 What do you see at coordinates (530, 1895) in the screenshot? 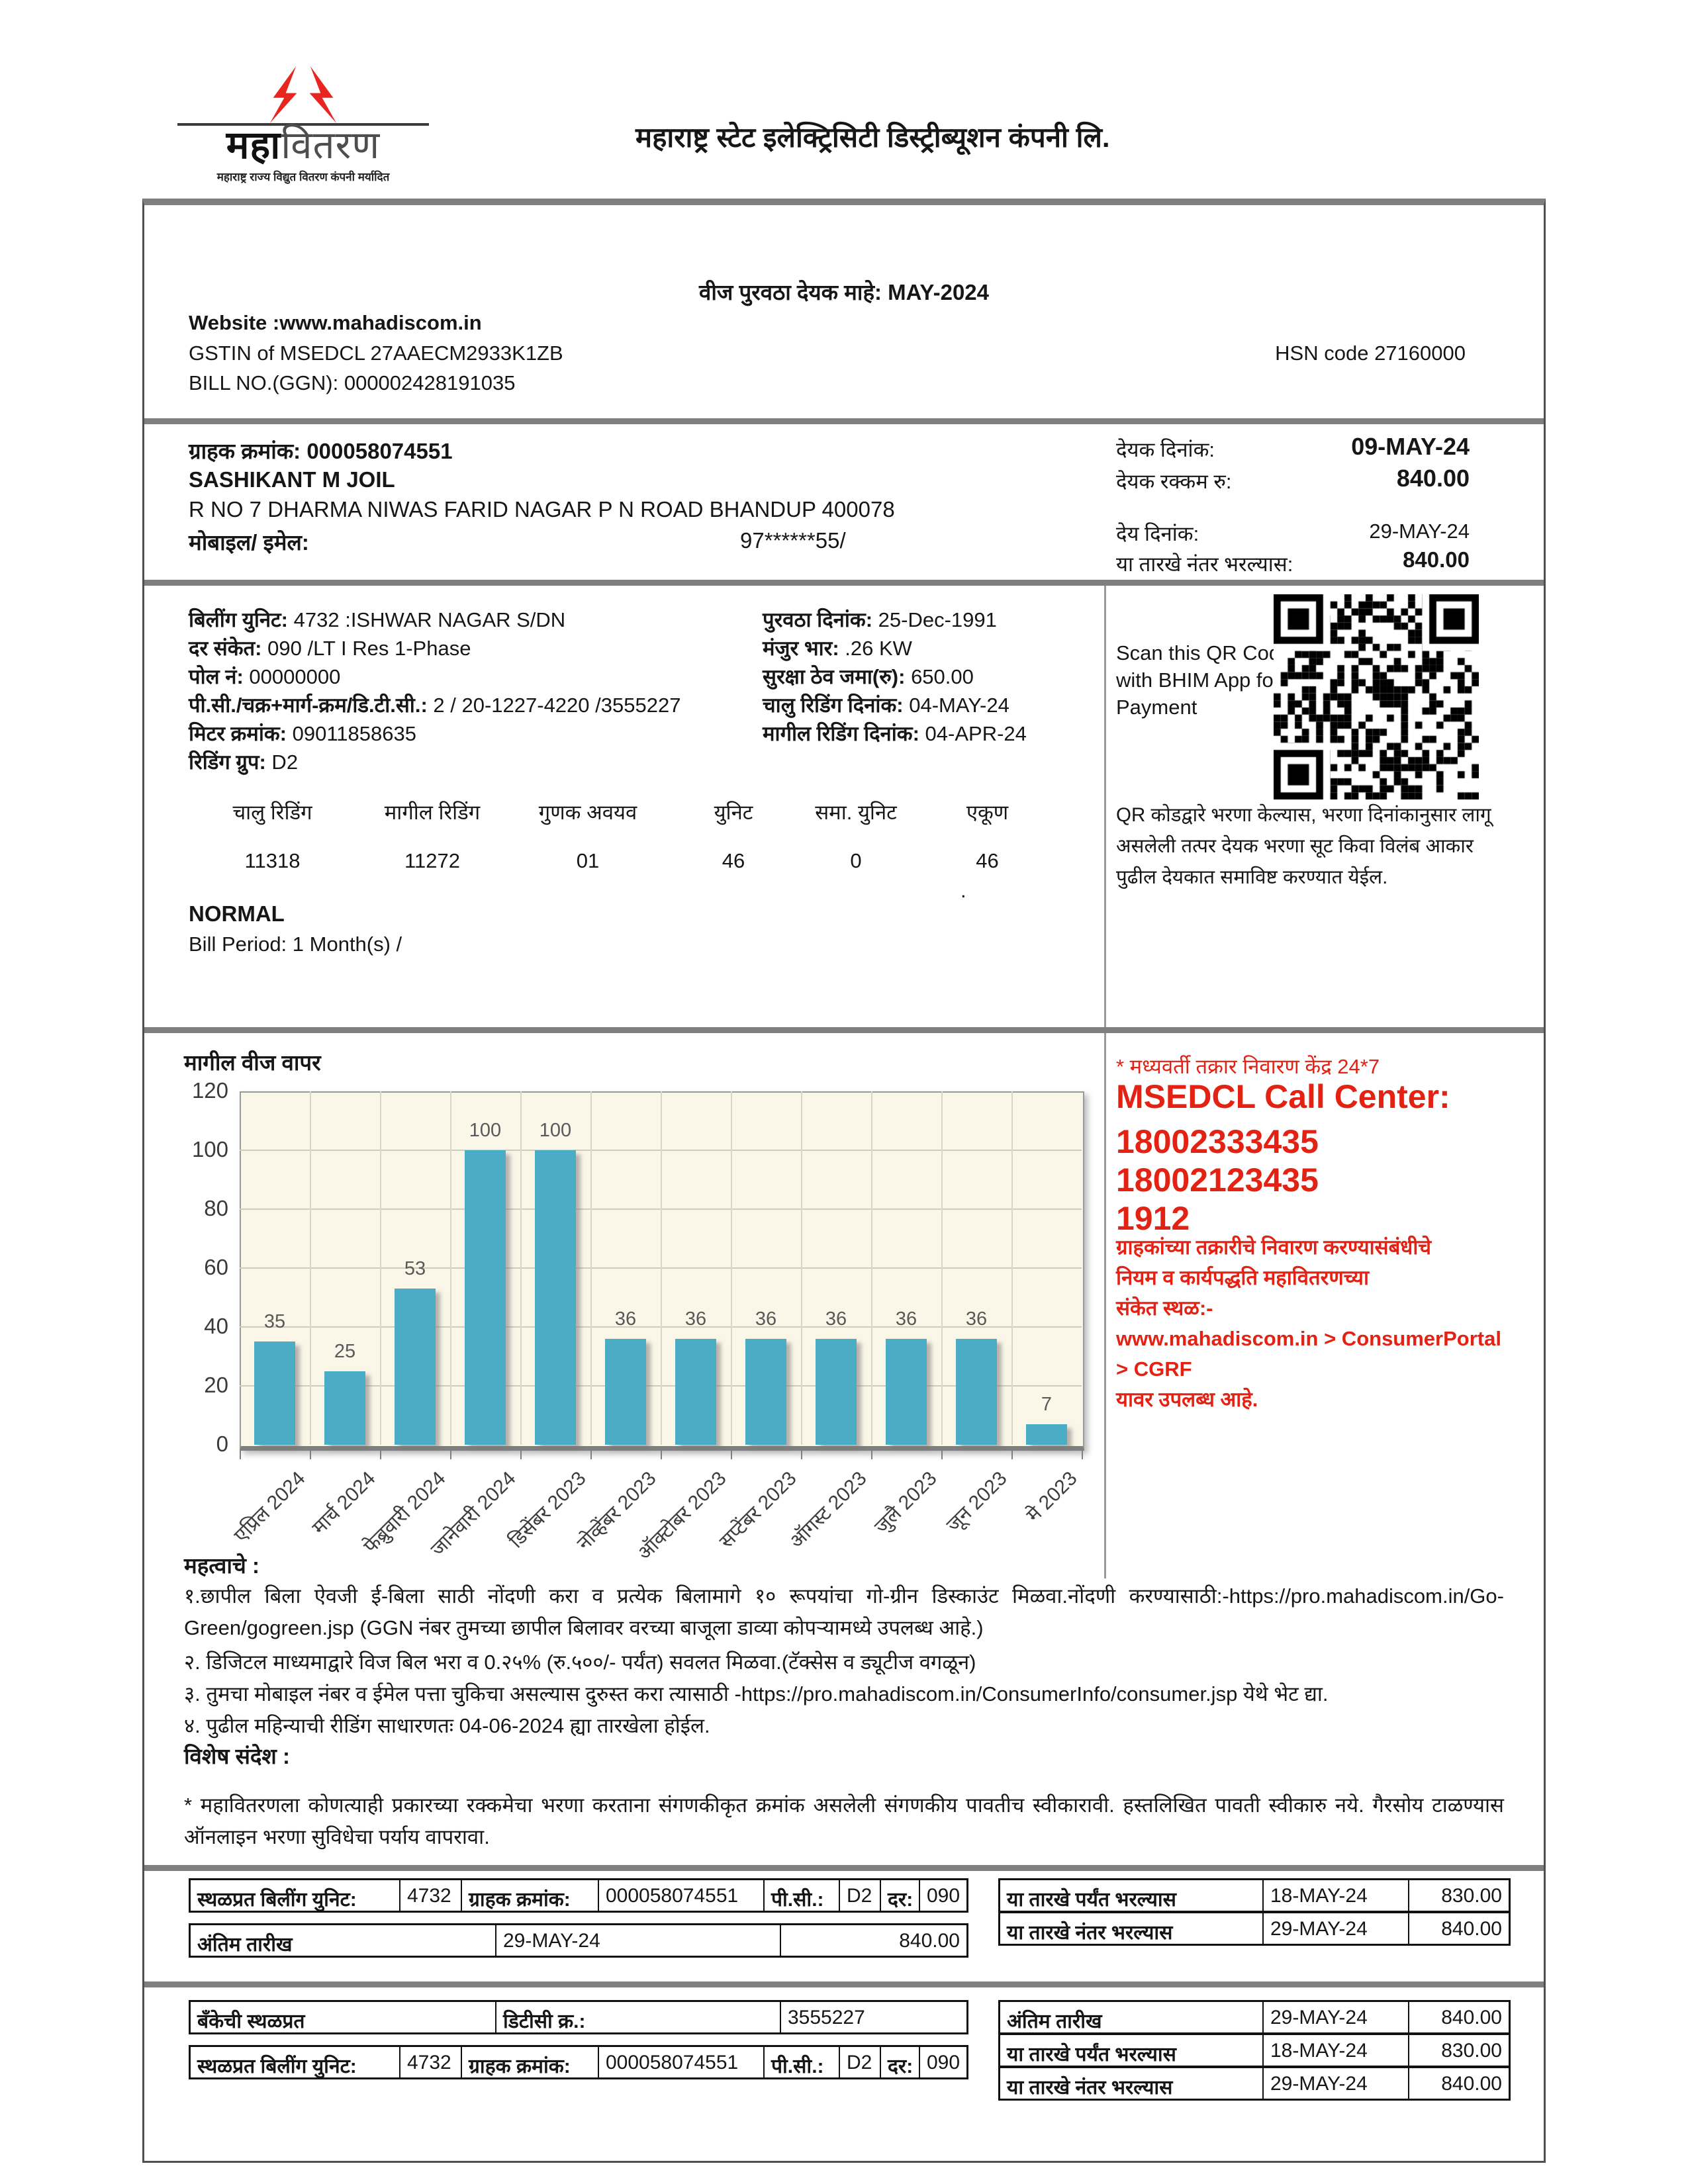
I see `slip-cell: ग्राहक क्रमांक:` at bounding box center [530, 1895].